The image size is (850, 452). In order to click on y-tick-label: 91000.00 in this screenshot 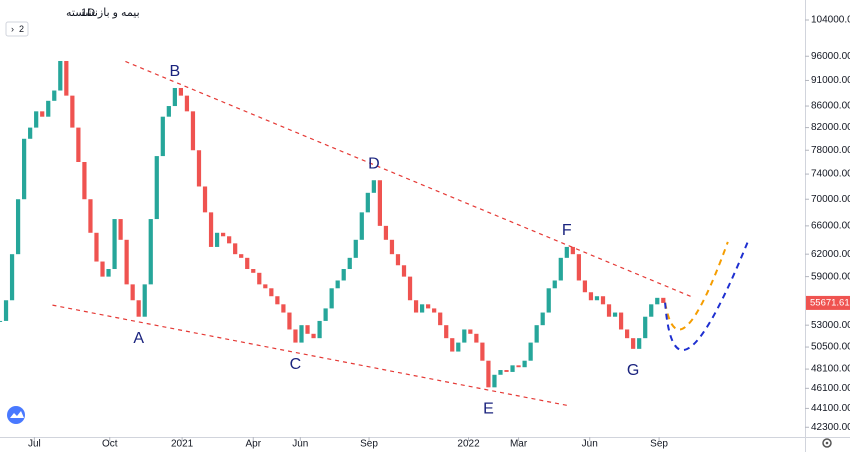, I will do `click(830, 80)`.